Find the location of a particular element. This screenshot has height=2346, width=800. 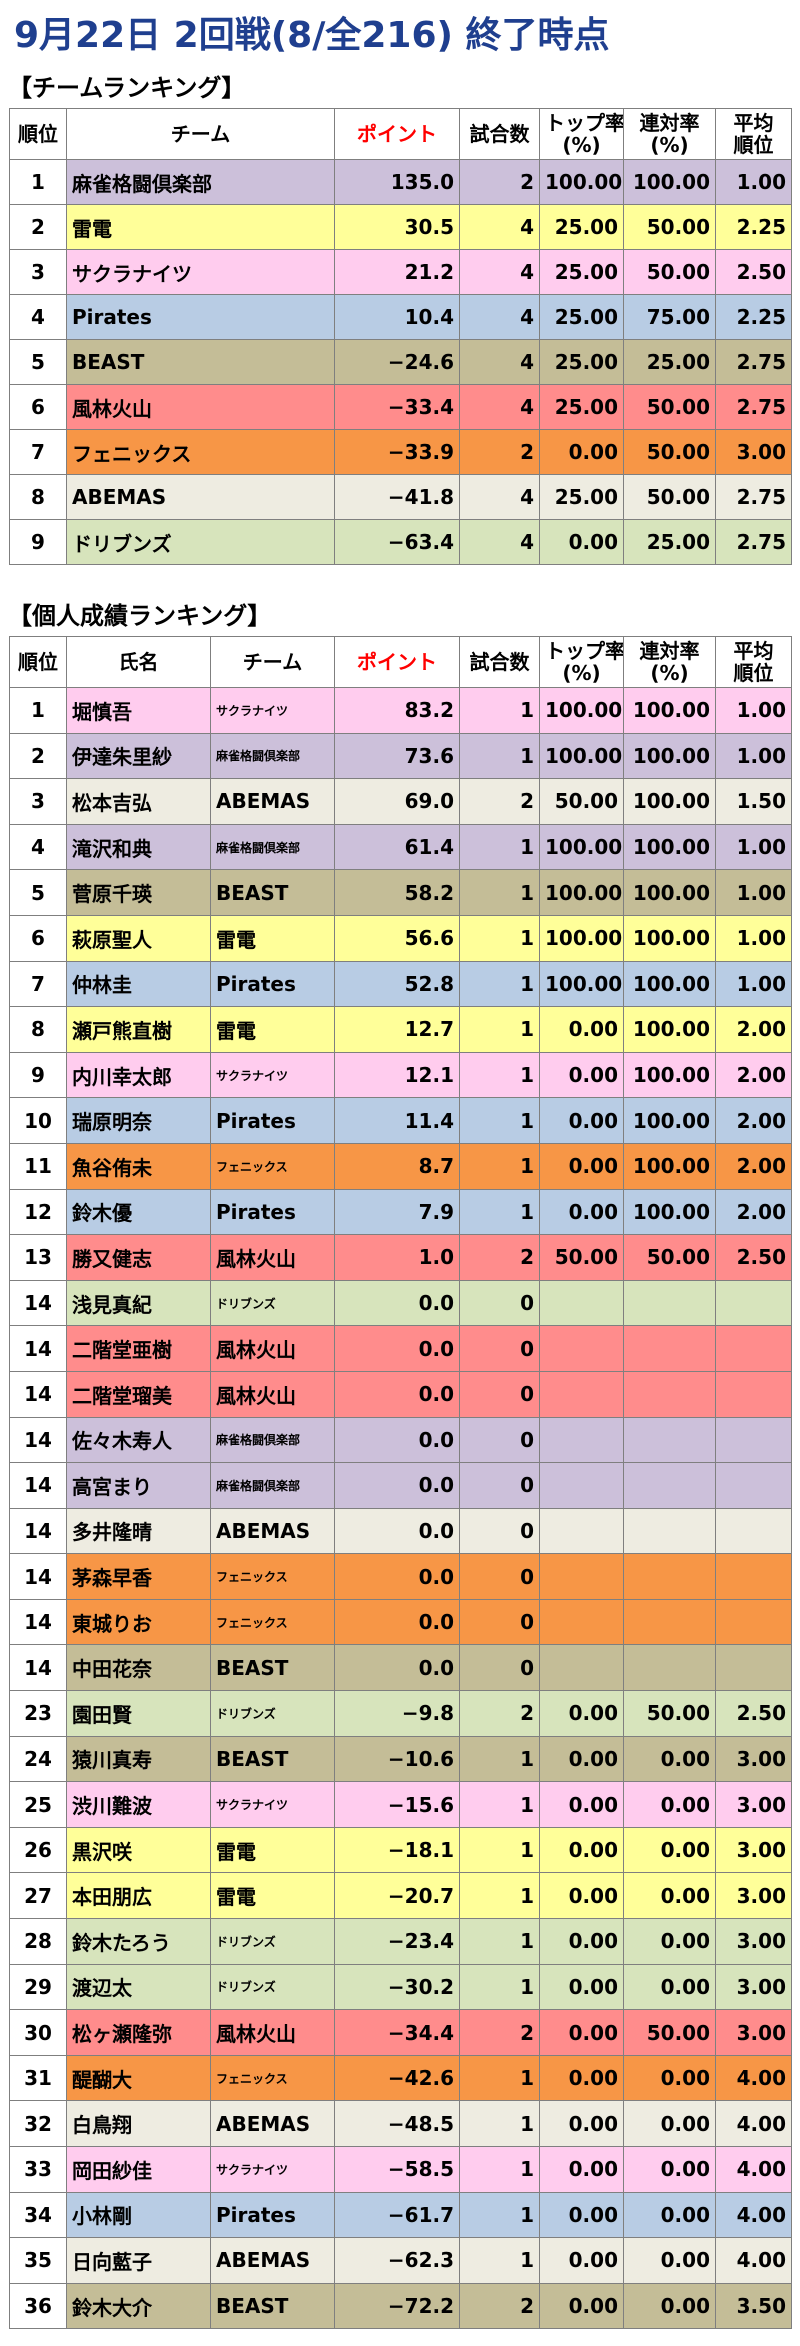

player-team: Pirates is located at coordinates (272, 1212).